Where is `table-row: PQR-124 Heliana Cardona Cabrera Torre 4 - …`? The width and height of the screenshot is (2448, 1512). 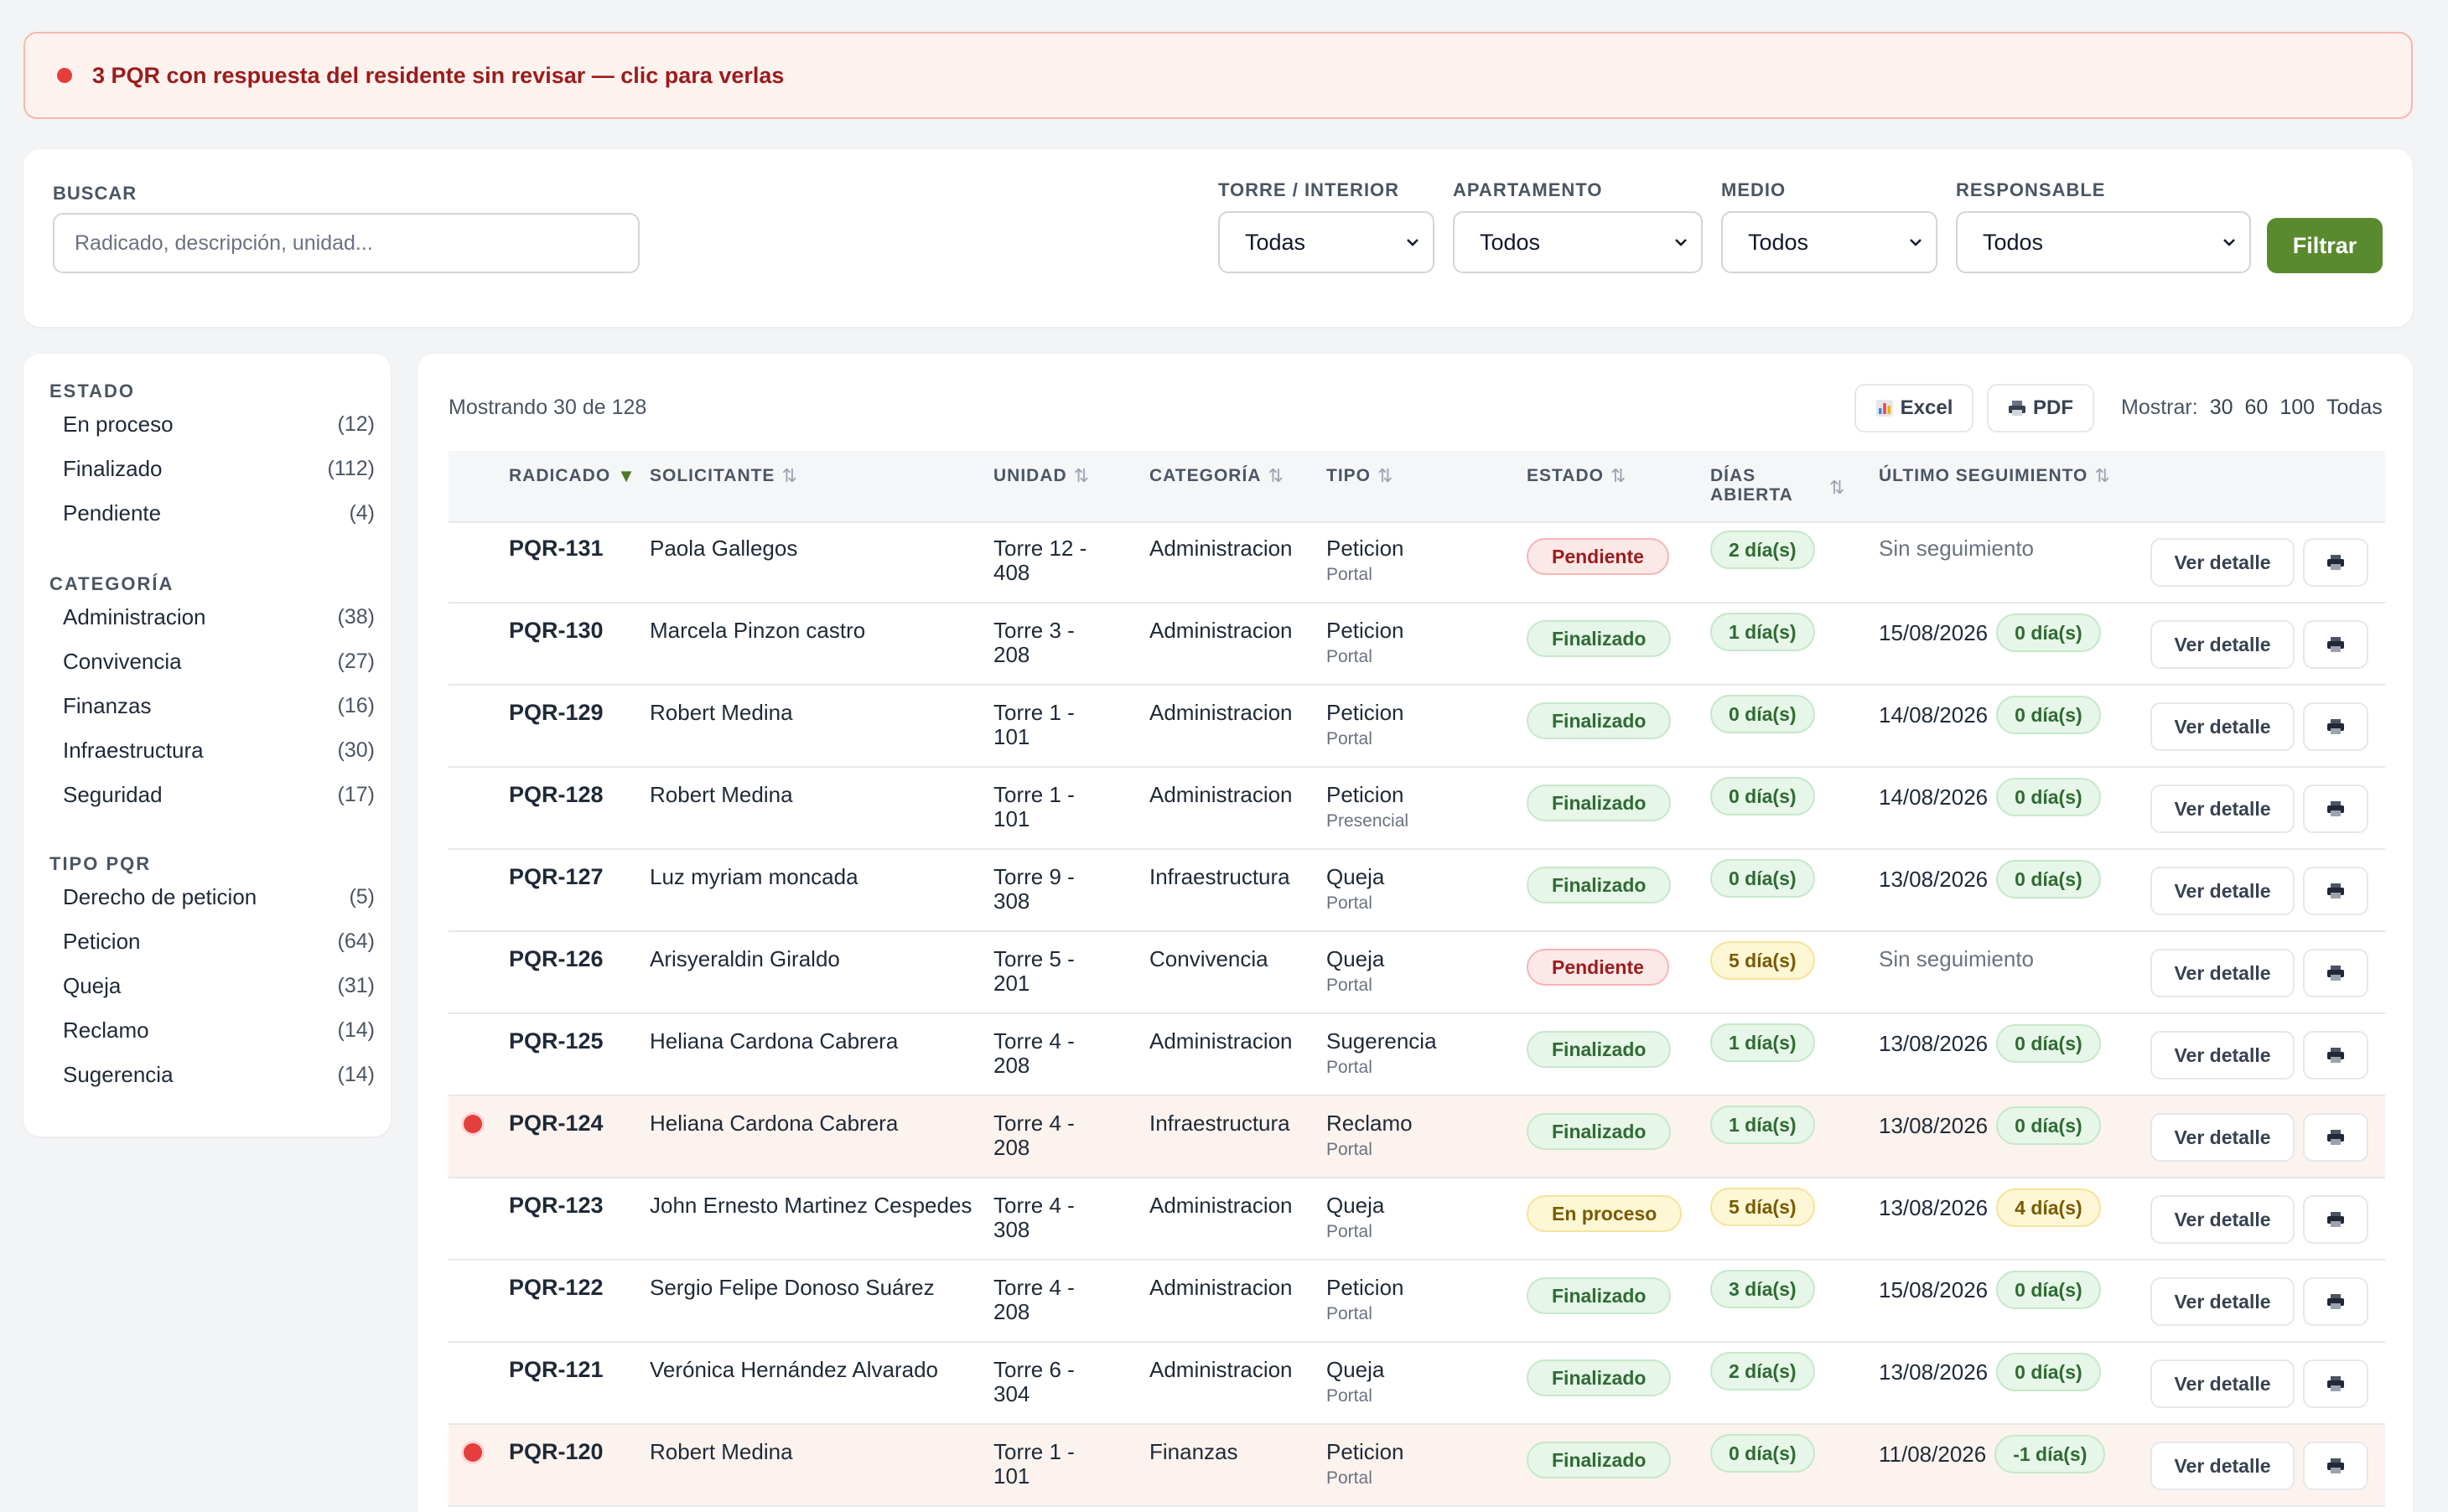 table-row: PQR-124 Heliana Cardona Cabrera Torre 4 - … is located at coordinates (1417, 1137).